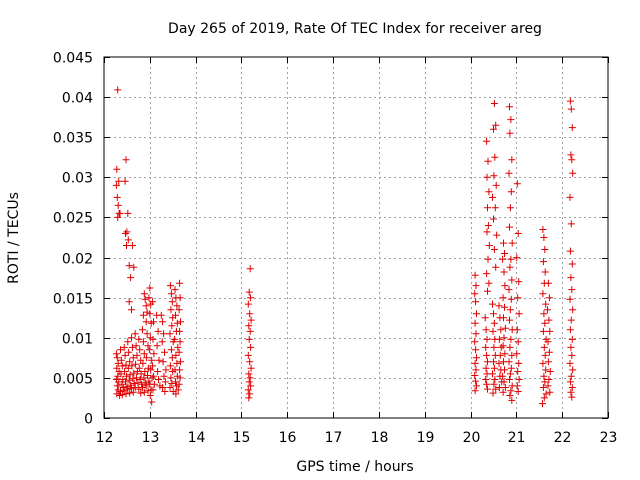 The width and height of the screenshot is (640, 480). Describe the element at coordinates (151, 438) in the screenshot. I see `x-tick-label: 13` at that location.